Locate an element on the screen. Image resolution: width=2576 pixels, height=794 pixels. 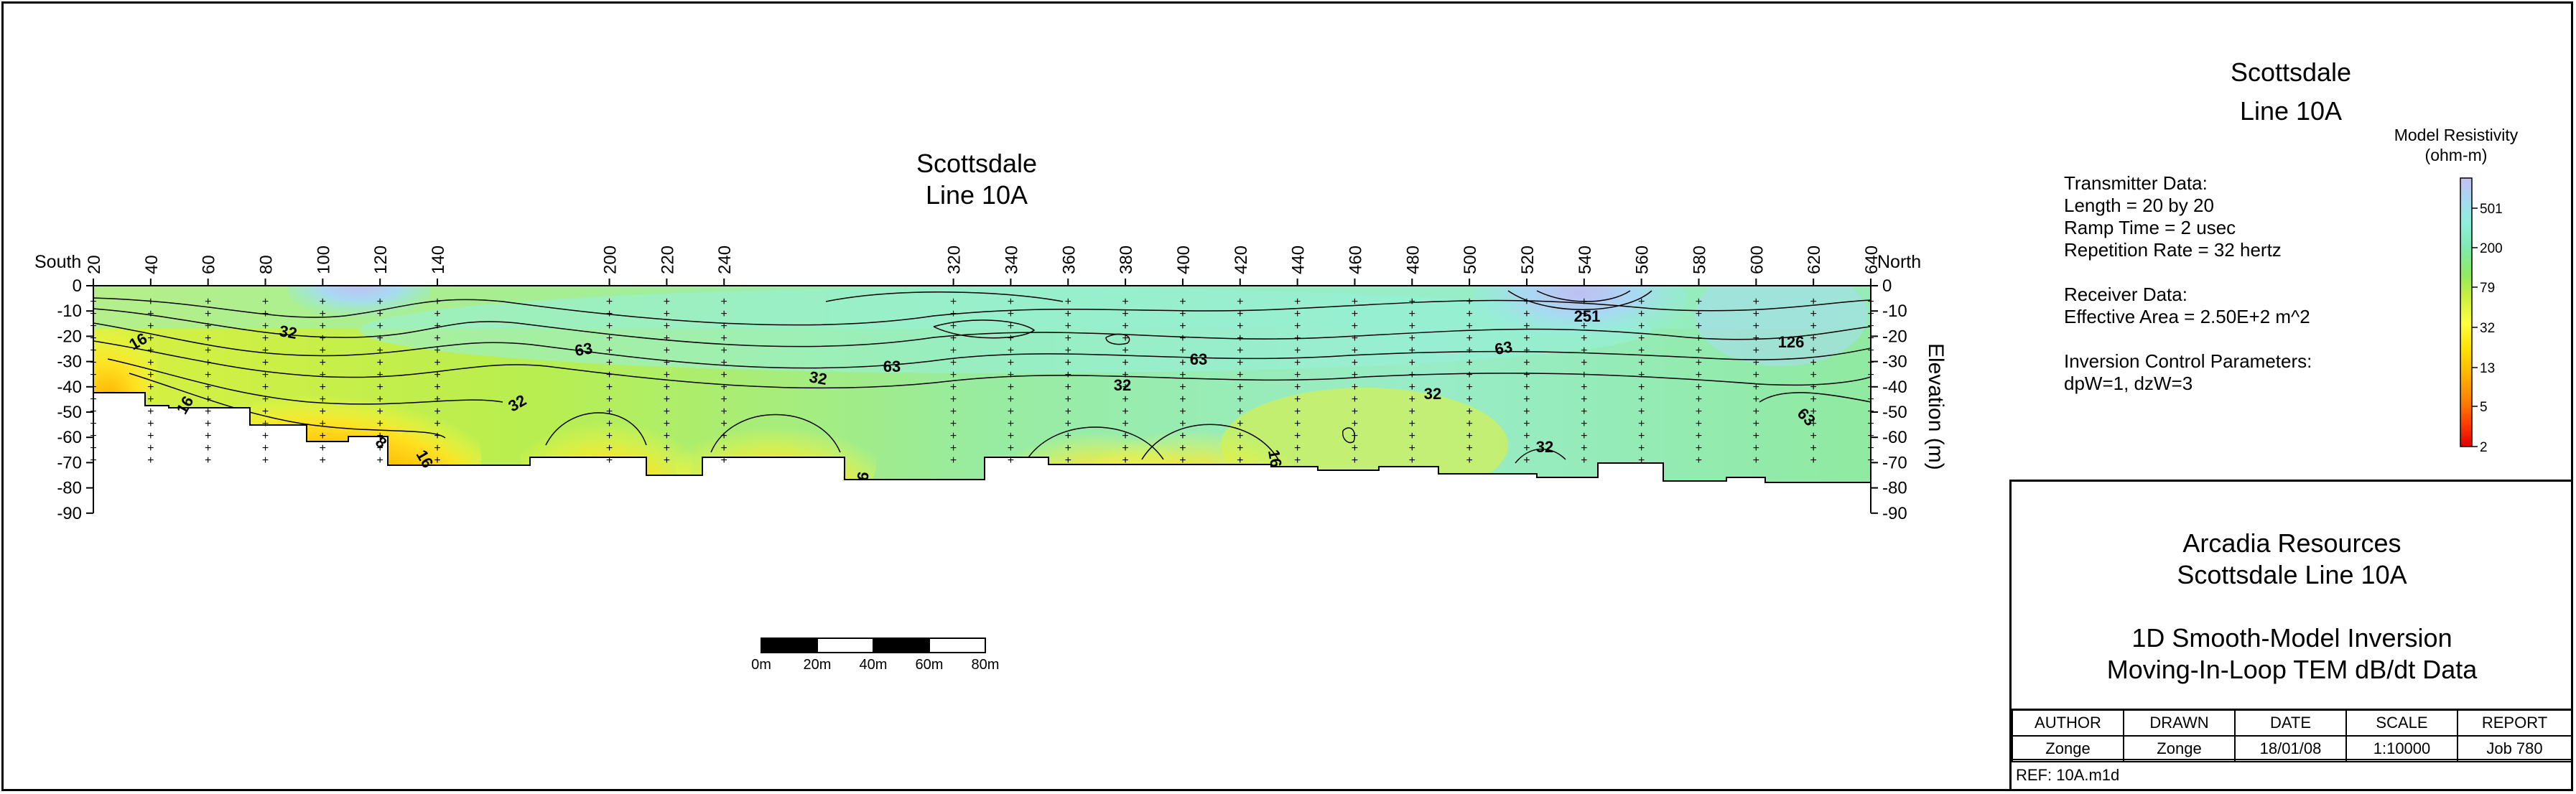
elevation-label-right: -90 is located at coordinates (1895, 513).